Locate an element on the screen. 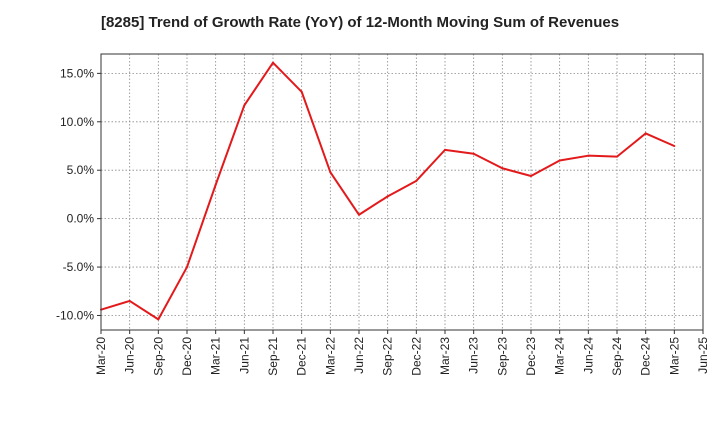  x-tick-label: Mar-23 is located at coordinates (445, 356).